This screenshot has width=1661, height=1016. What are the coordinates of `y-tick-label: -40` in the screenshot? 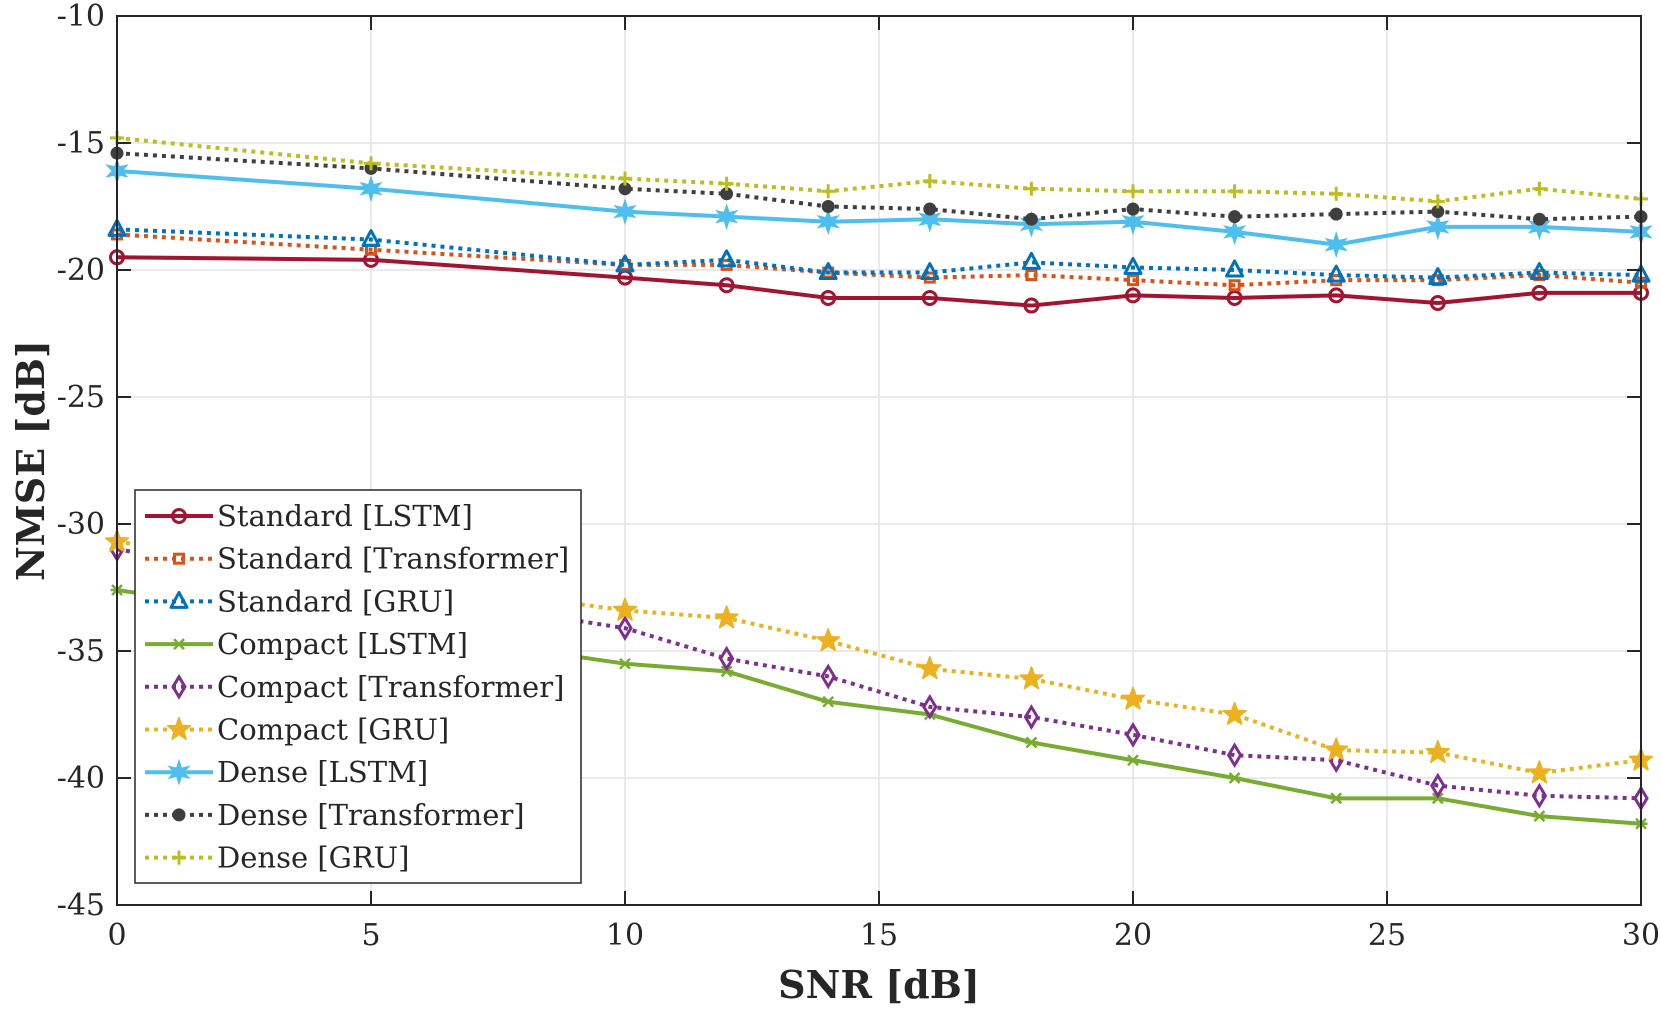 It's located at (81, 778).